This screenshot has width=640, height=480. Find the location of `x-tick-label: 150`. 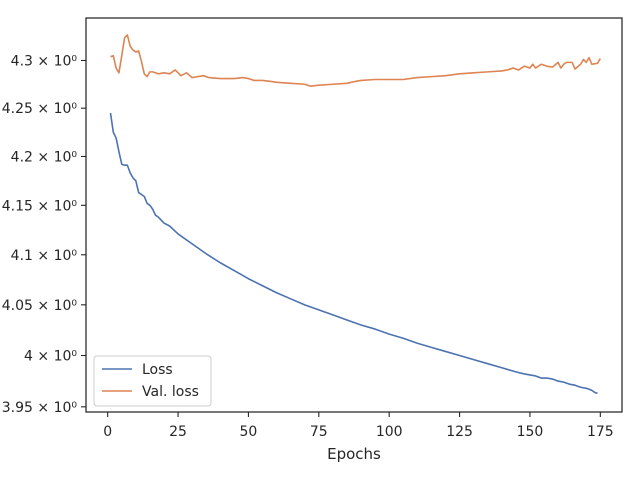

x-tick-label: 150 is located at coordinates (530, 432).